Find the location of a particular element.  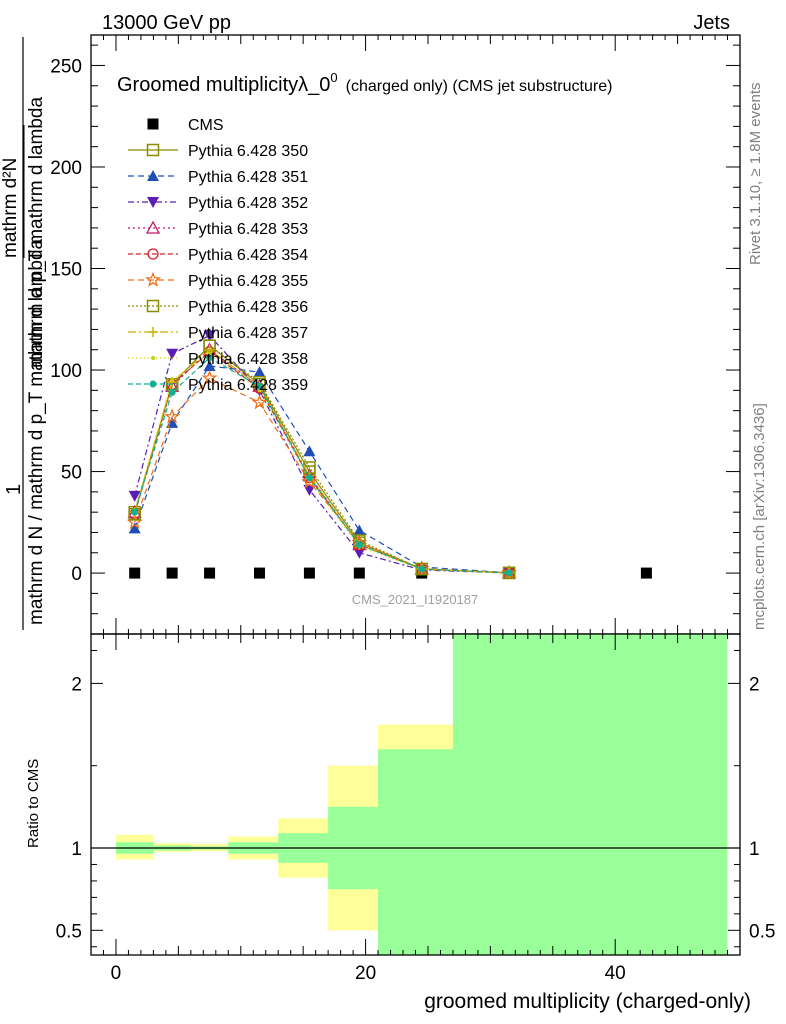

legend-label: Pythia 6.428 357 is located at coordinates (248, 333).